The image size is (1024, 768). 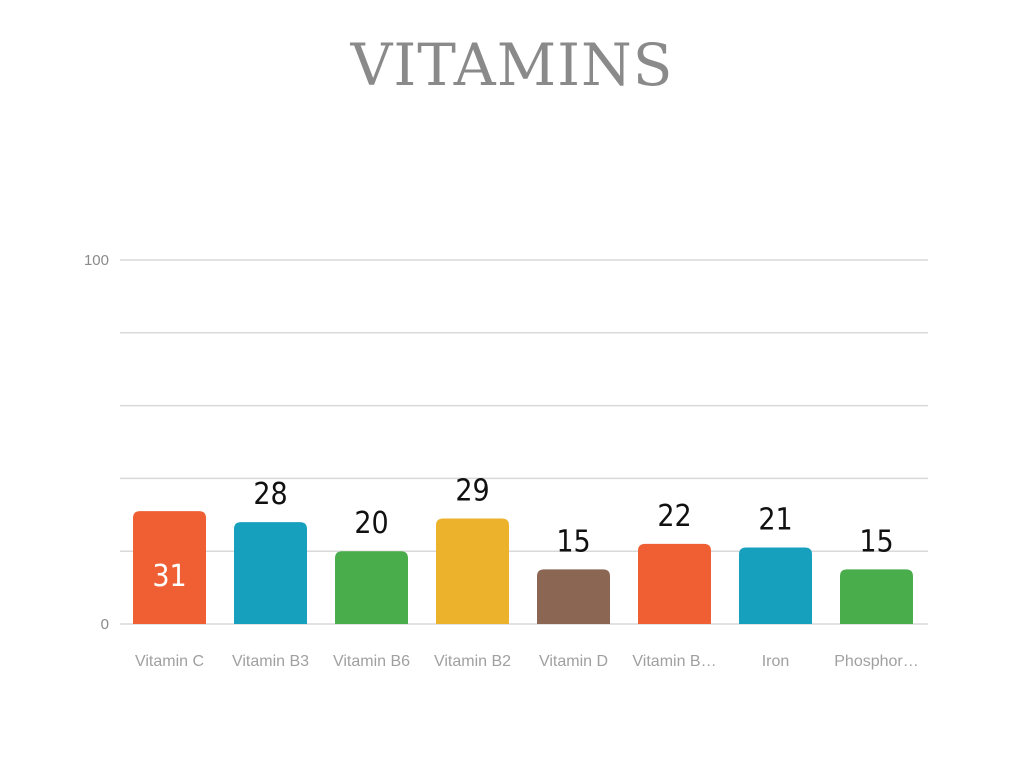 I want to click on x-tick-label: Vitamin B6, so click(x=371, y=661).